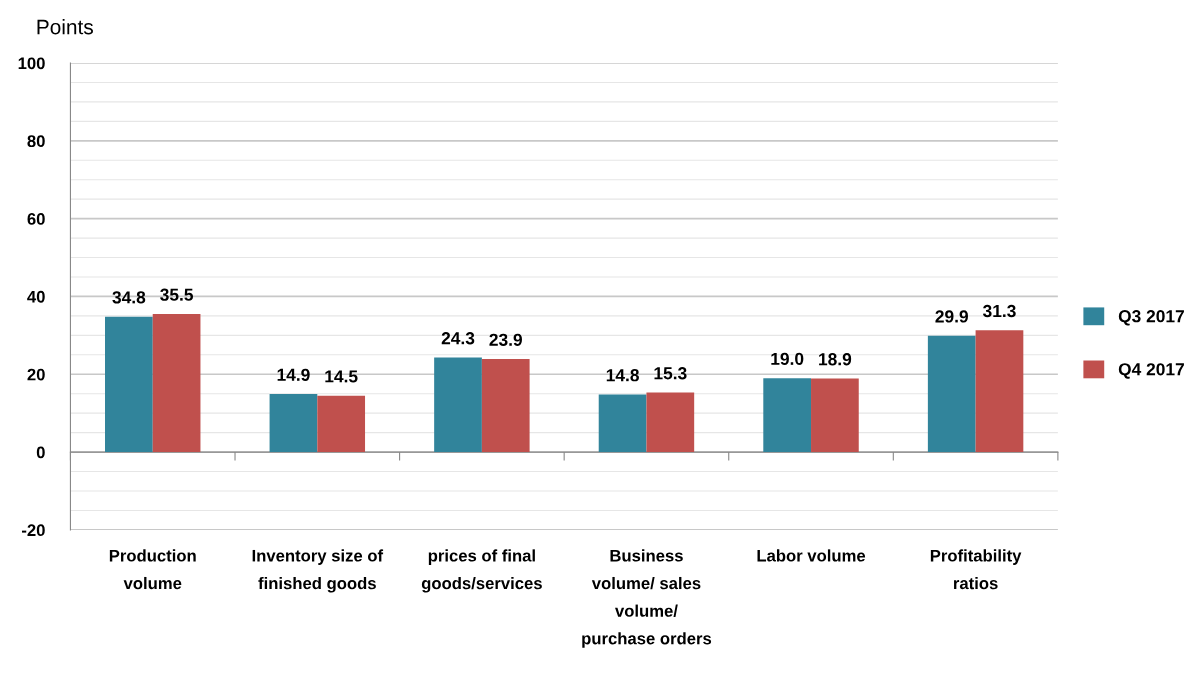 This screenshot has height=700, width=1194. Describe the element at coordinates (129, 297) in the screenshot. I see `data-label: 34.8` at that location.